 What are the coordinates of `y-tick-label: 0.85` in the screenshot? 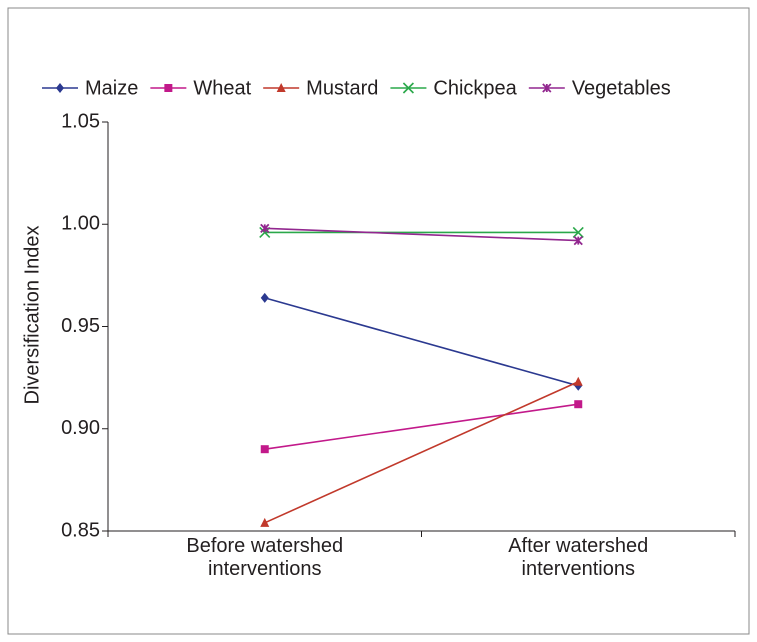 It's located at (80, 530).